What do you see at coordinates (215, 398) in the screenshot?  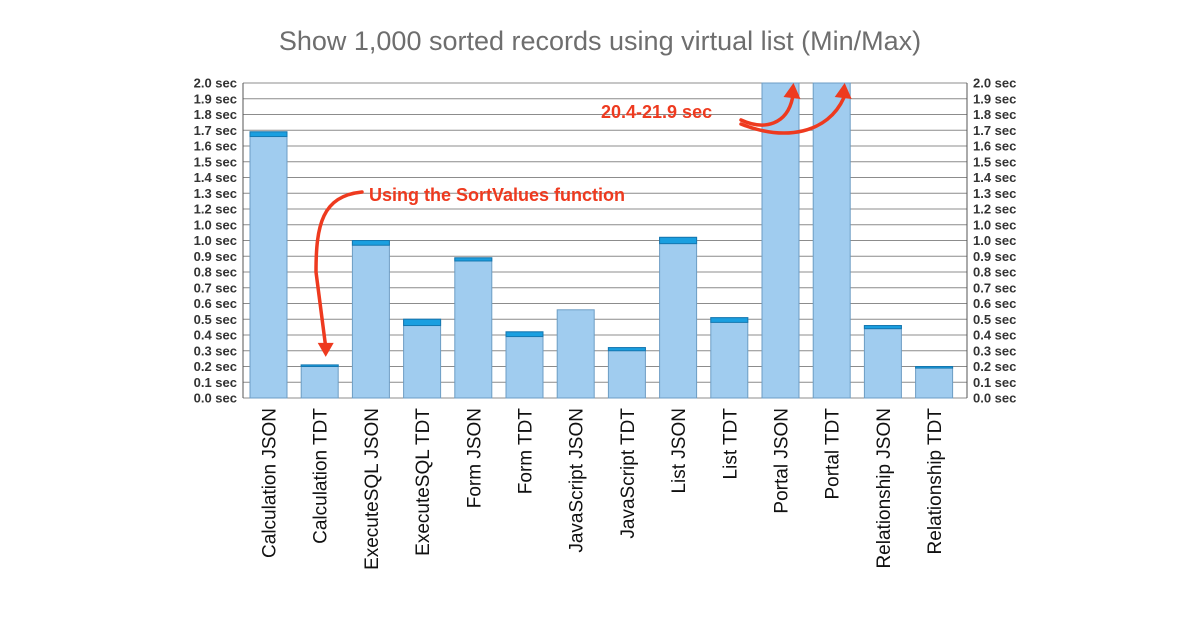 I see `y-tick-label-left: 0.0 sec` at bounding box center [215, 398].